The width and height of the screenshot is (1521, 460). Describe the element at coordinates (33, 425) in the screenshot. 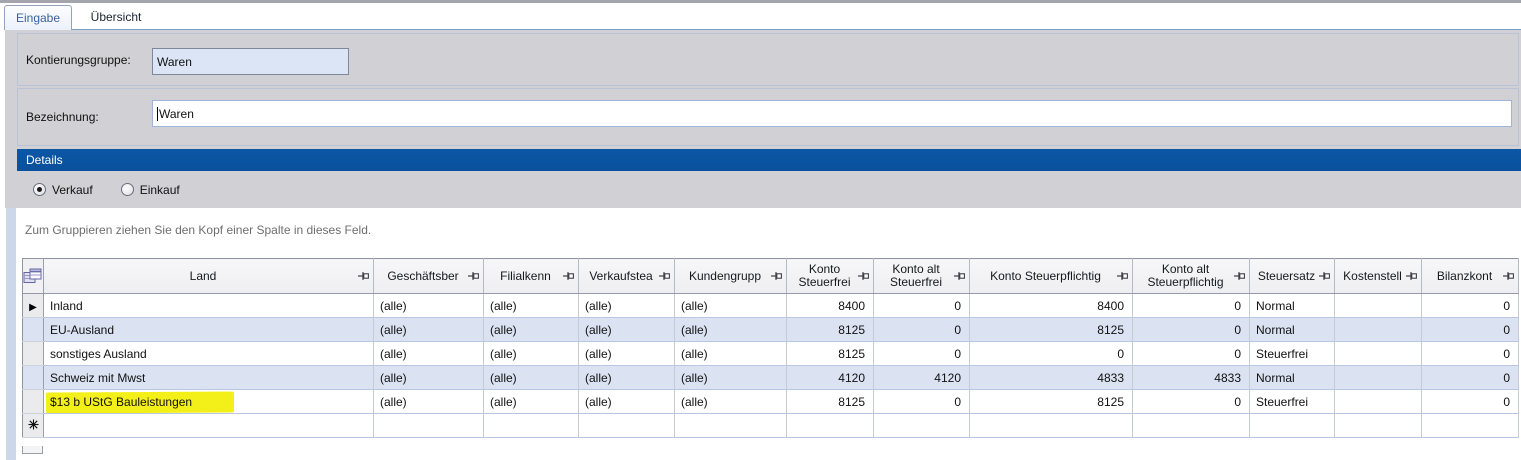

I see `new-row-selector-cell` at that location.